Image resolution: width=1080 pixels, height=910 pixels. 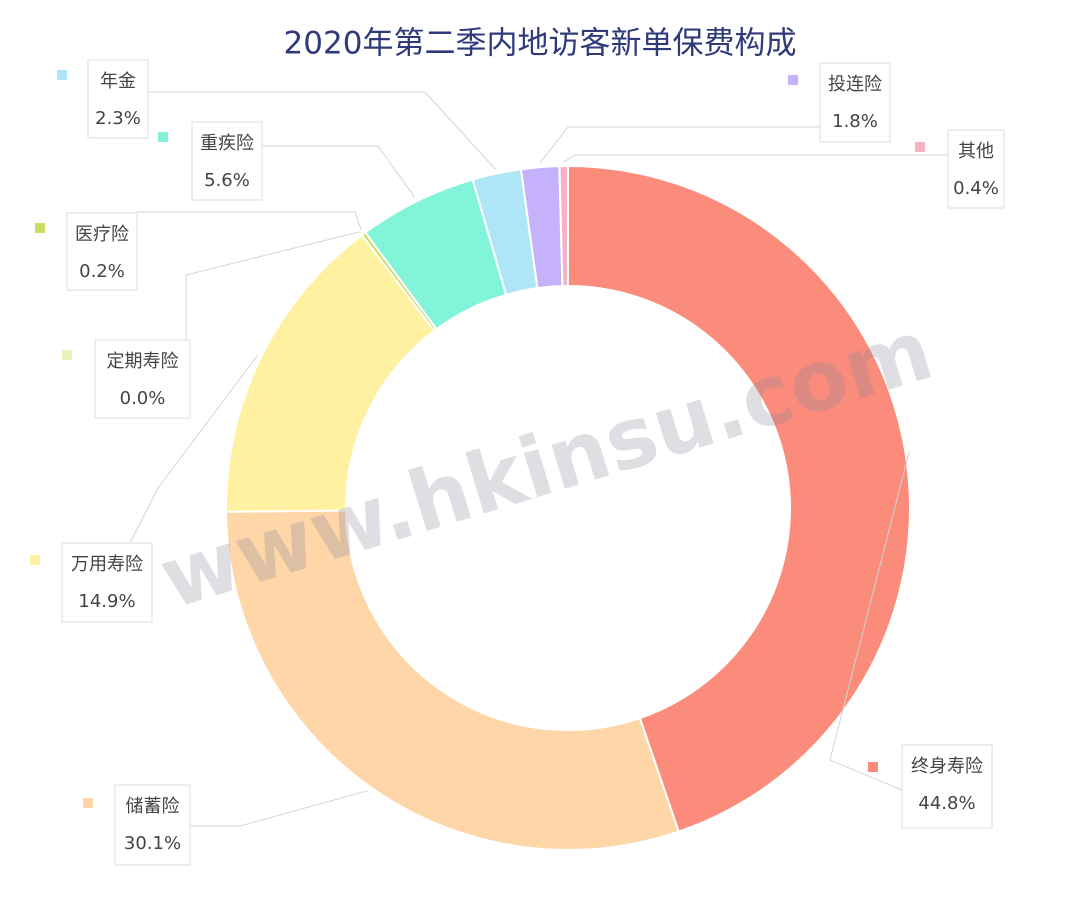 What do you see at coordinates (947, 766) in the screenshot?
I see `category-label: 终身寿险` at bounding box center [947, 766].